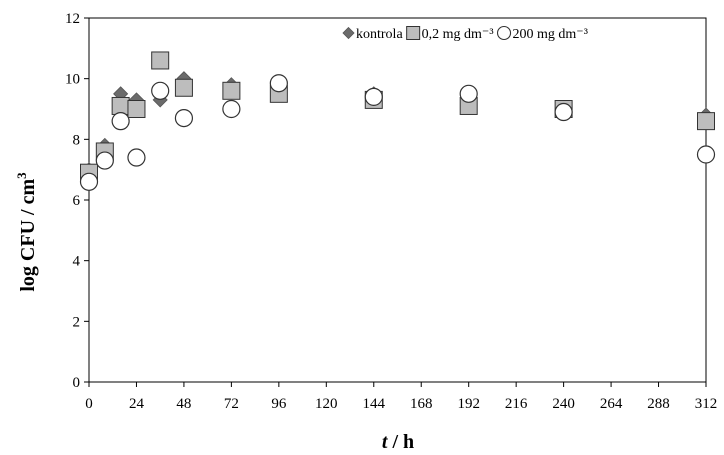 This screenshot has width=724, height=455. What do you see at coordinates (516, 404) in the screenshot?
I see `x-tick-label: 216` at bounding box center [516, 404].